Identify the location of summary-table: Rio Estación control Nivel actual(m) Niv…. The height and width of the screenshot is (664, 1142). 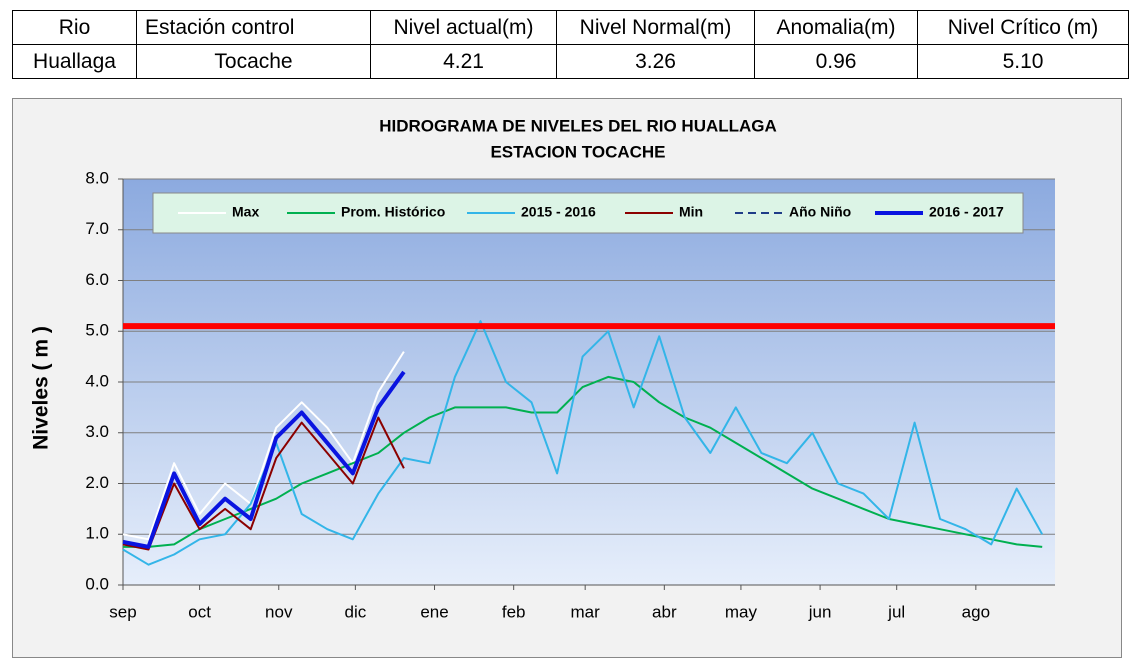
(570, 44).